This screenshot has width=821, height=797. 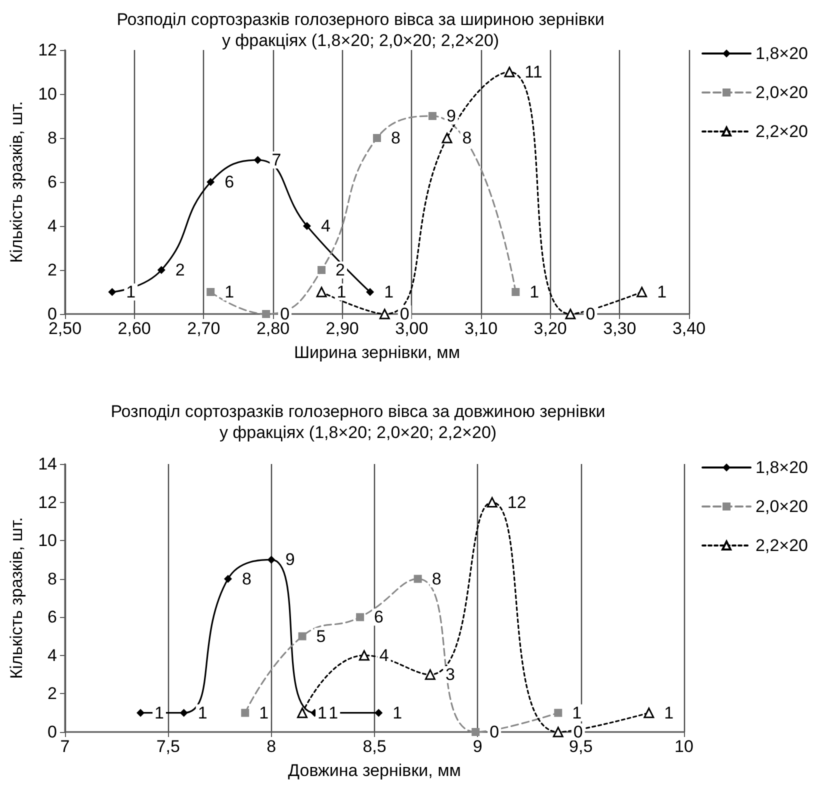 What do you see at coordinates (168, 746) in the screenshot?
I see `x-tick-label: 7,5` at bounding box center [168, 746].